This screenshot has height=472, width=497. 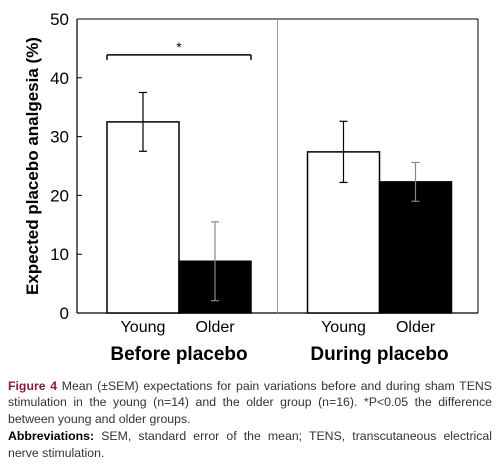 What do you see at coordinates (416, 327) in the screenshot?
I see `category-label-1-1: Older` at bounding box center [416, 327].